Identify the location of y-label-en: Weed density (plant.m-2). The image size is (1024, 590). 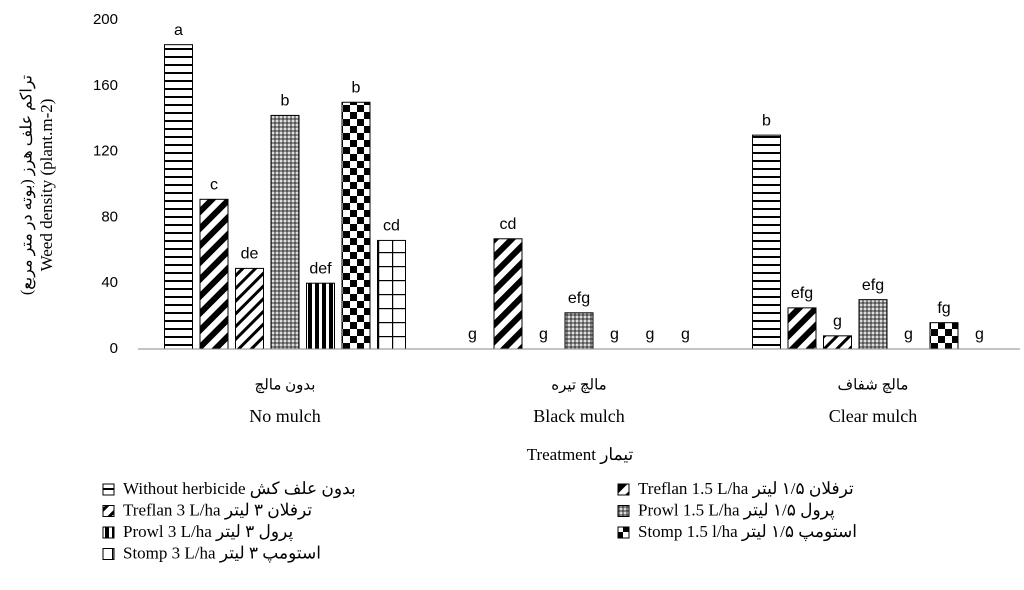
(46, 185).